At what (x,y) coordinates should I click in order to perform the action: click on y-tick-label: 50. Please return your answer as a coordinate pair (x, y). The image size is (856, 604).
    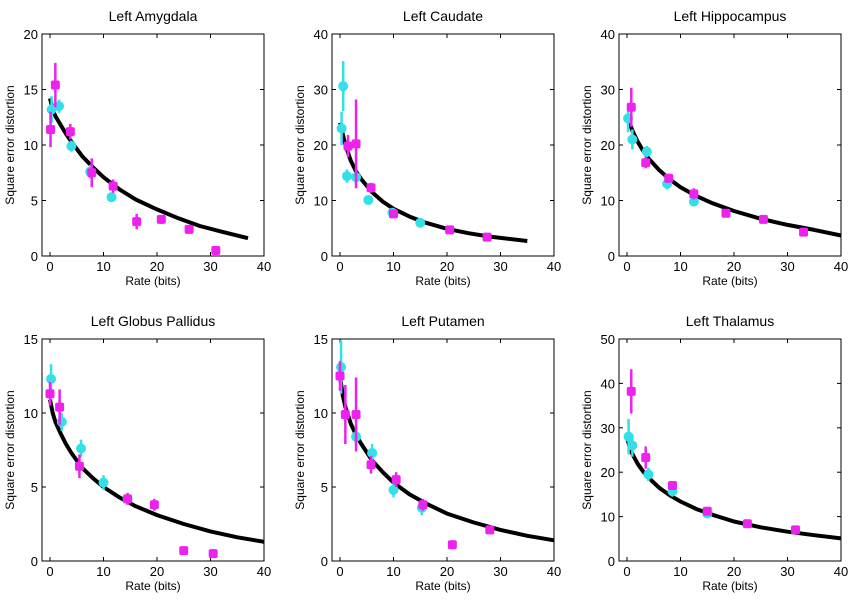
    Looking at the image, I should click on (608, 339).